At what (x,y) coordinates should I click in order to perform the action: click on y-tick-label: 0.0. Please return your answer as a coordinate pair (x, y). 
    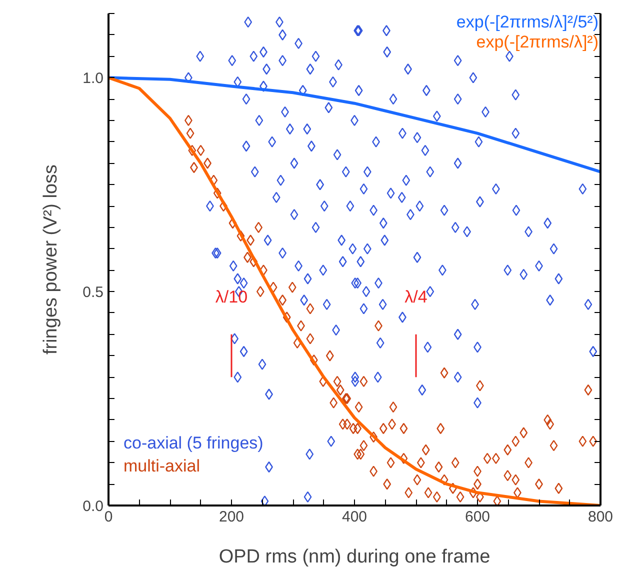
    Looking at the image, I should click on (93, 506).